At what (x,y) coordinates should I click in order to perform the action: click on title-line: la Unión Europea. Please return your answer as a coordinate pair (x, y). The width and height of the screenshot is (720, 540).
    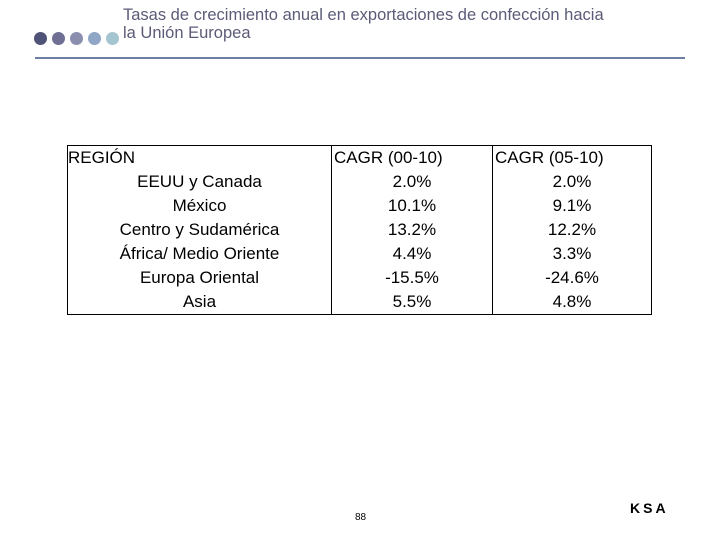
    Looking at the image, I should click on (187, 33).